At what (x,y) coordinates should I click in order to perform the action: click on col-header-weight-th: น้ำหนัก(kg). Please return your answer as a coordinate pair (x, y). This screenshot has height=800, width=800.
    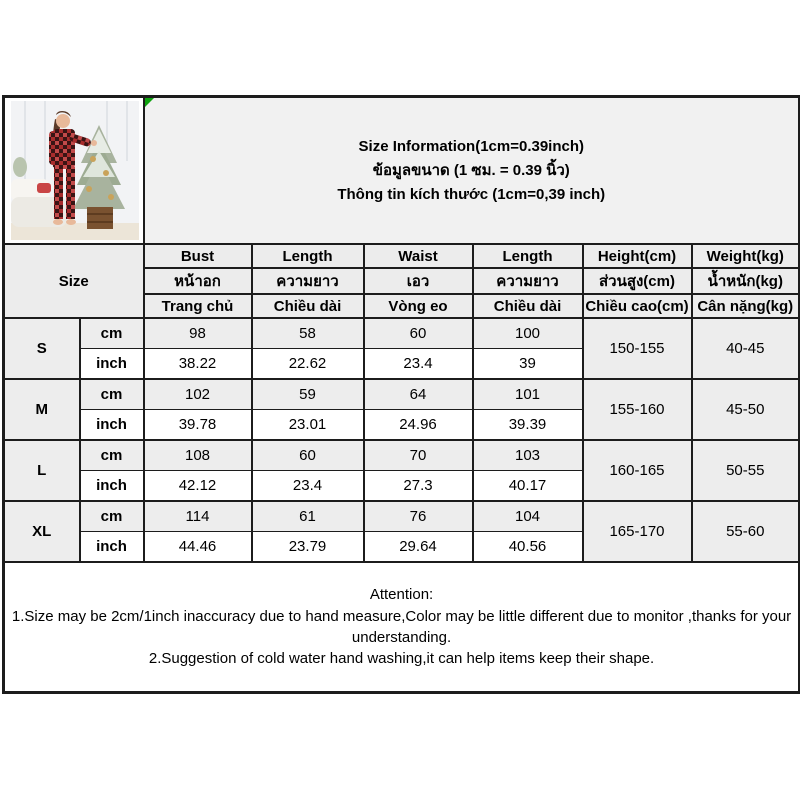
    Looking at the image, I should click on (745, 281).